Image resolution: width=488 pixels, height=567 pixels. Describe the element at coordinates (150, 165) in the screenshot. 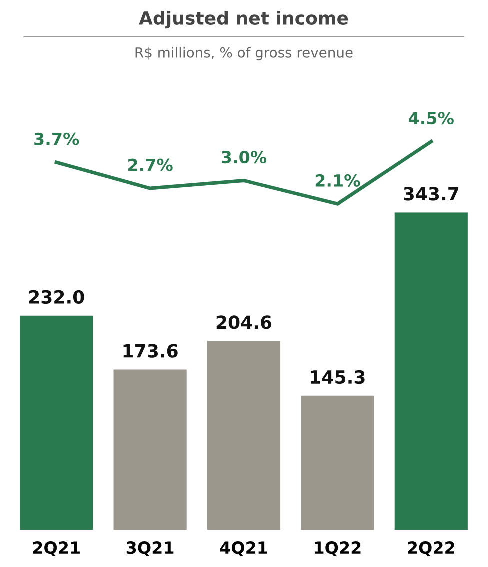

I see `data-label: 2.7%` at that location.